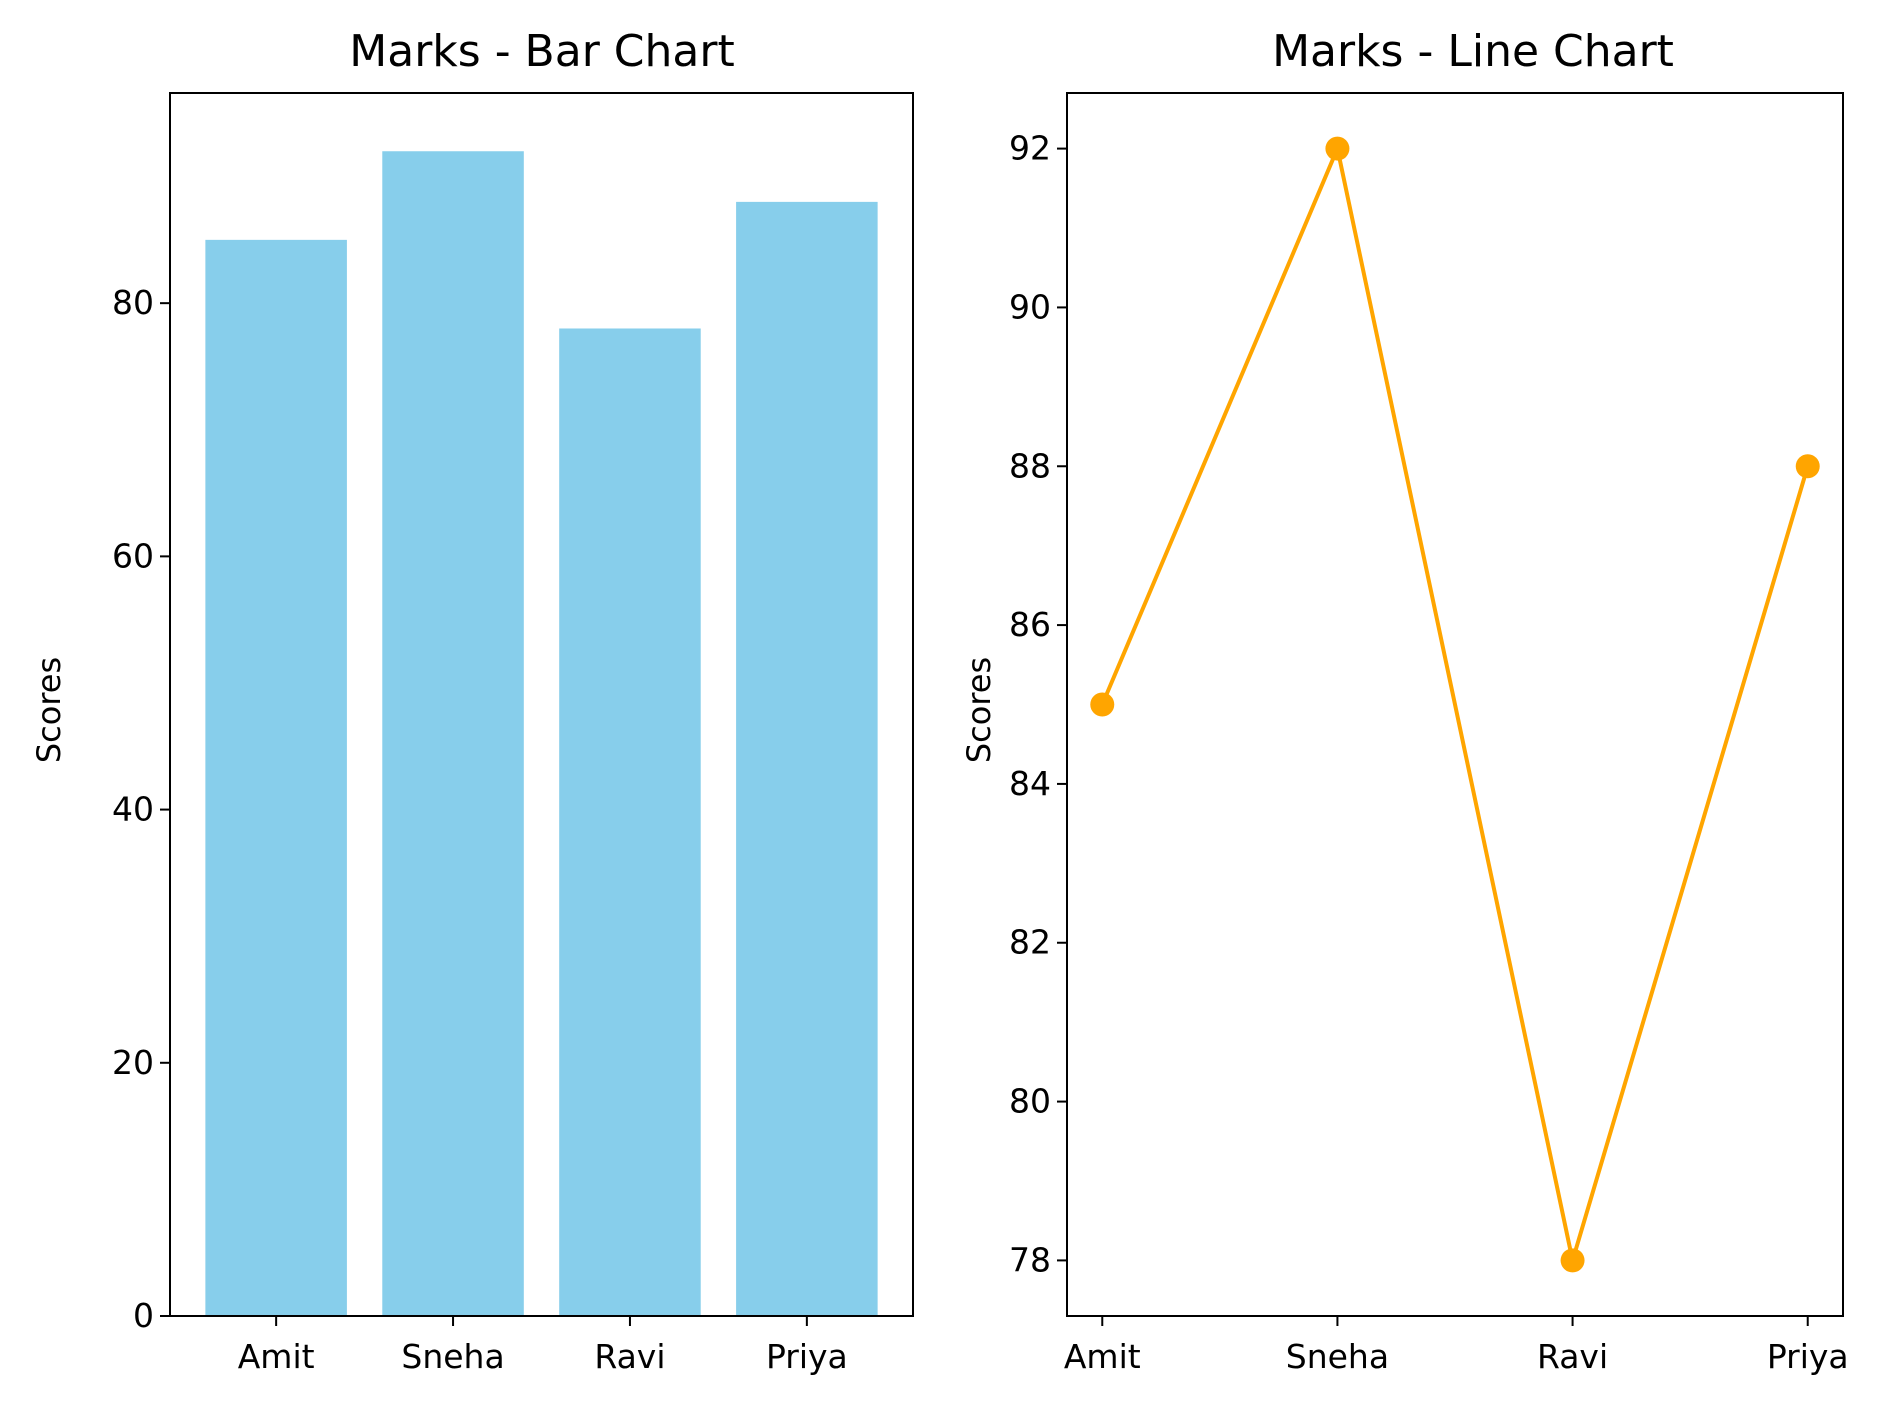 This screenshot has width=1884, height=1410. What do you see at coordinates (629, 1356) in the screenshot?
I see `bar-chart-x-tick-label: Ravi` at bounding box center [629, 1356].